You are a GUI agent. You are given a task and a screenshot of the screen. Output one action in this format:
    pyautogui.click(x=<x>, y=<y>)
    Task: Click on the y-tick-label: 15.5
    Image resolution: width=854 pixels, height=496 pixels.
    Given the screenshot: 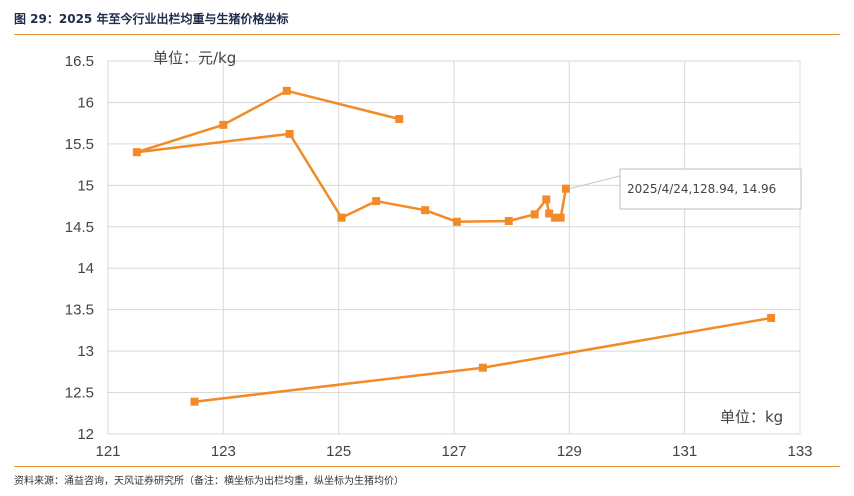 What is the action you would take?
    pyautogui.click(x=79, y=144)
    